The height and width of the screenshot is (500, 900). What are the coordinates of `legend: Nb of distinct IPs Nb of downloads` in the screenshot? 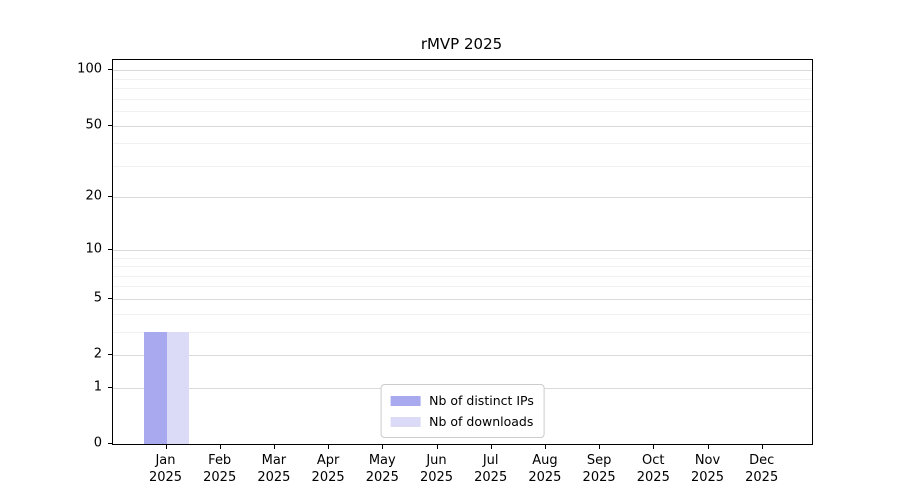 It's located at (462, 411).